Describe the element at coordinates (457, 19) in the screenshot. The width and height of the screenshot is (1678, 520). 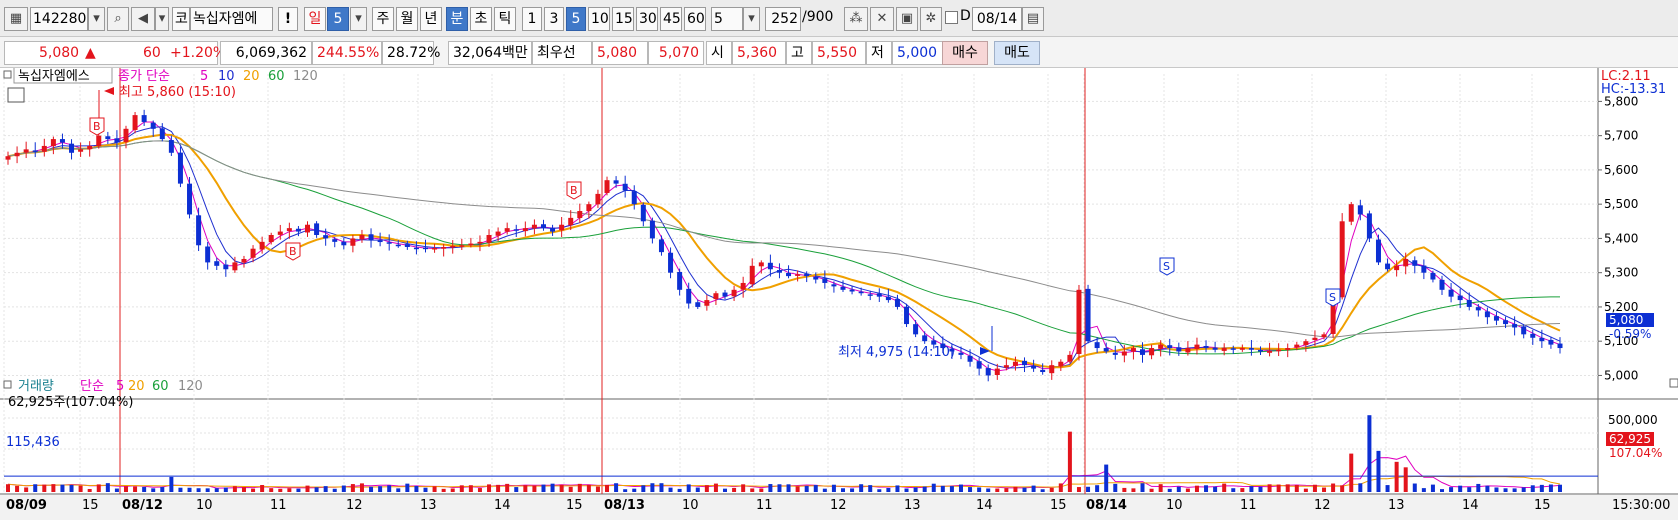
I see `period-minute-button: 분` at that location.